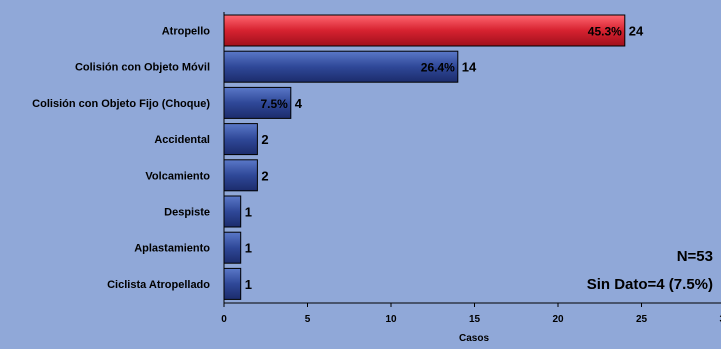 The image size is (721, 349). I want to click on sample-size-note: N=53, so click(695, 256).